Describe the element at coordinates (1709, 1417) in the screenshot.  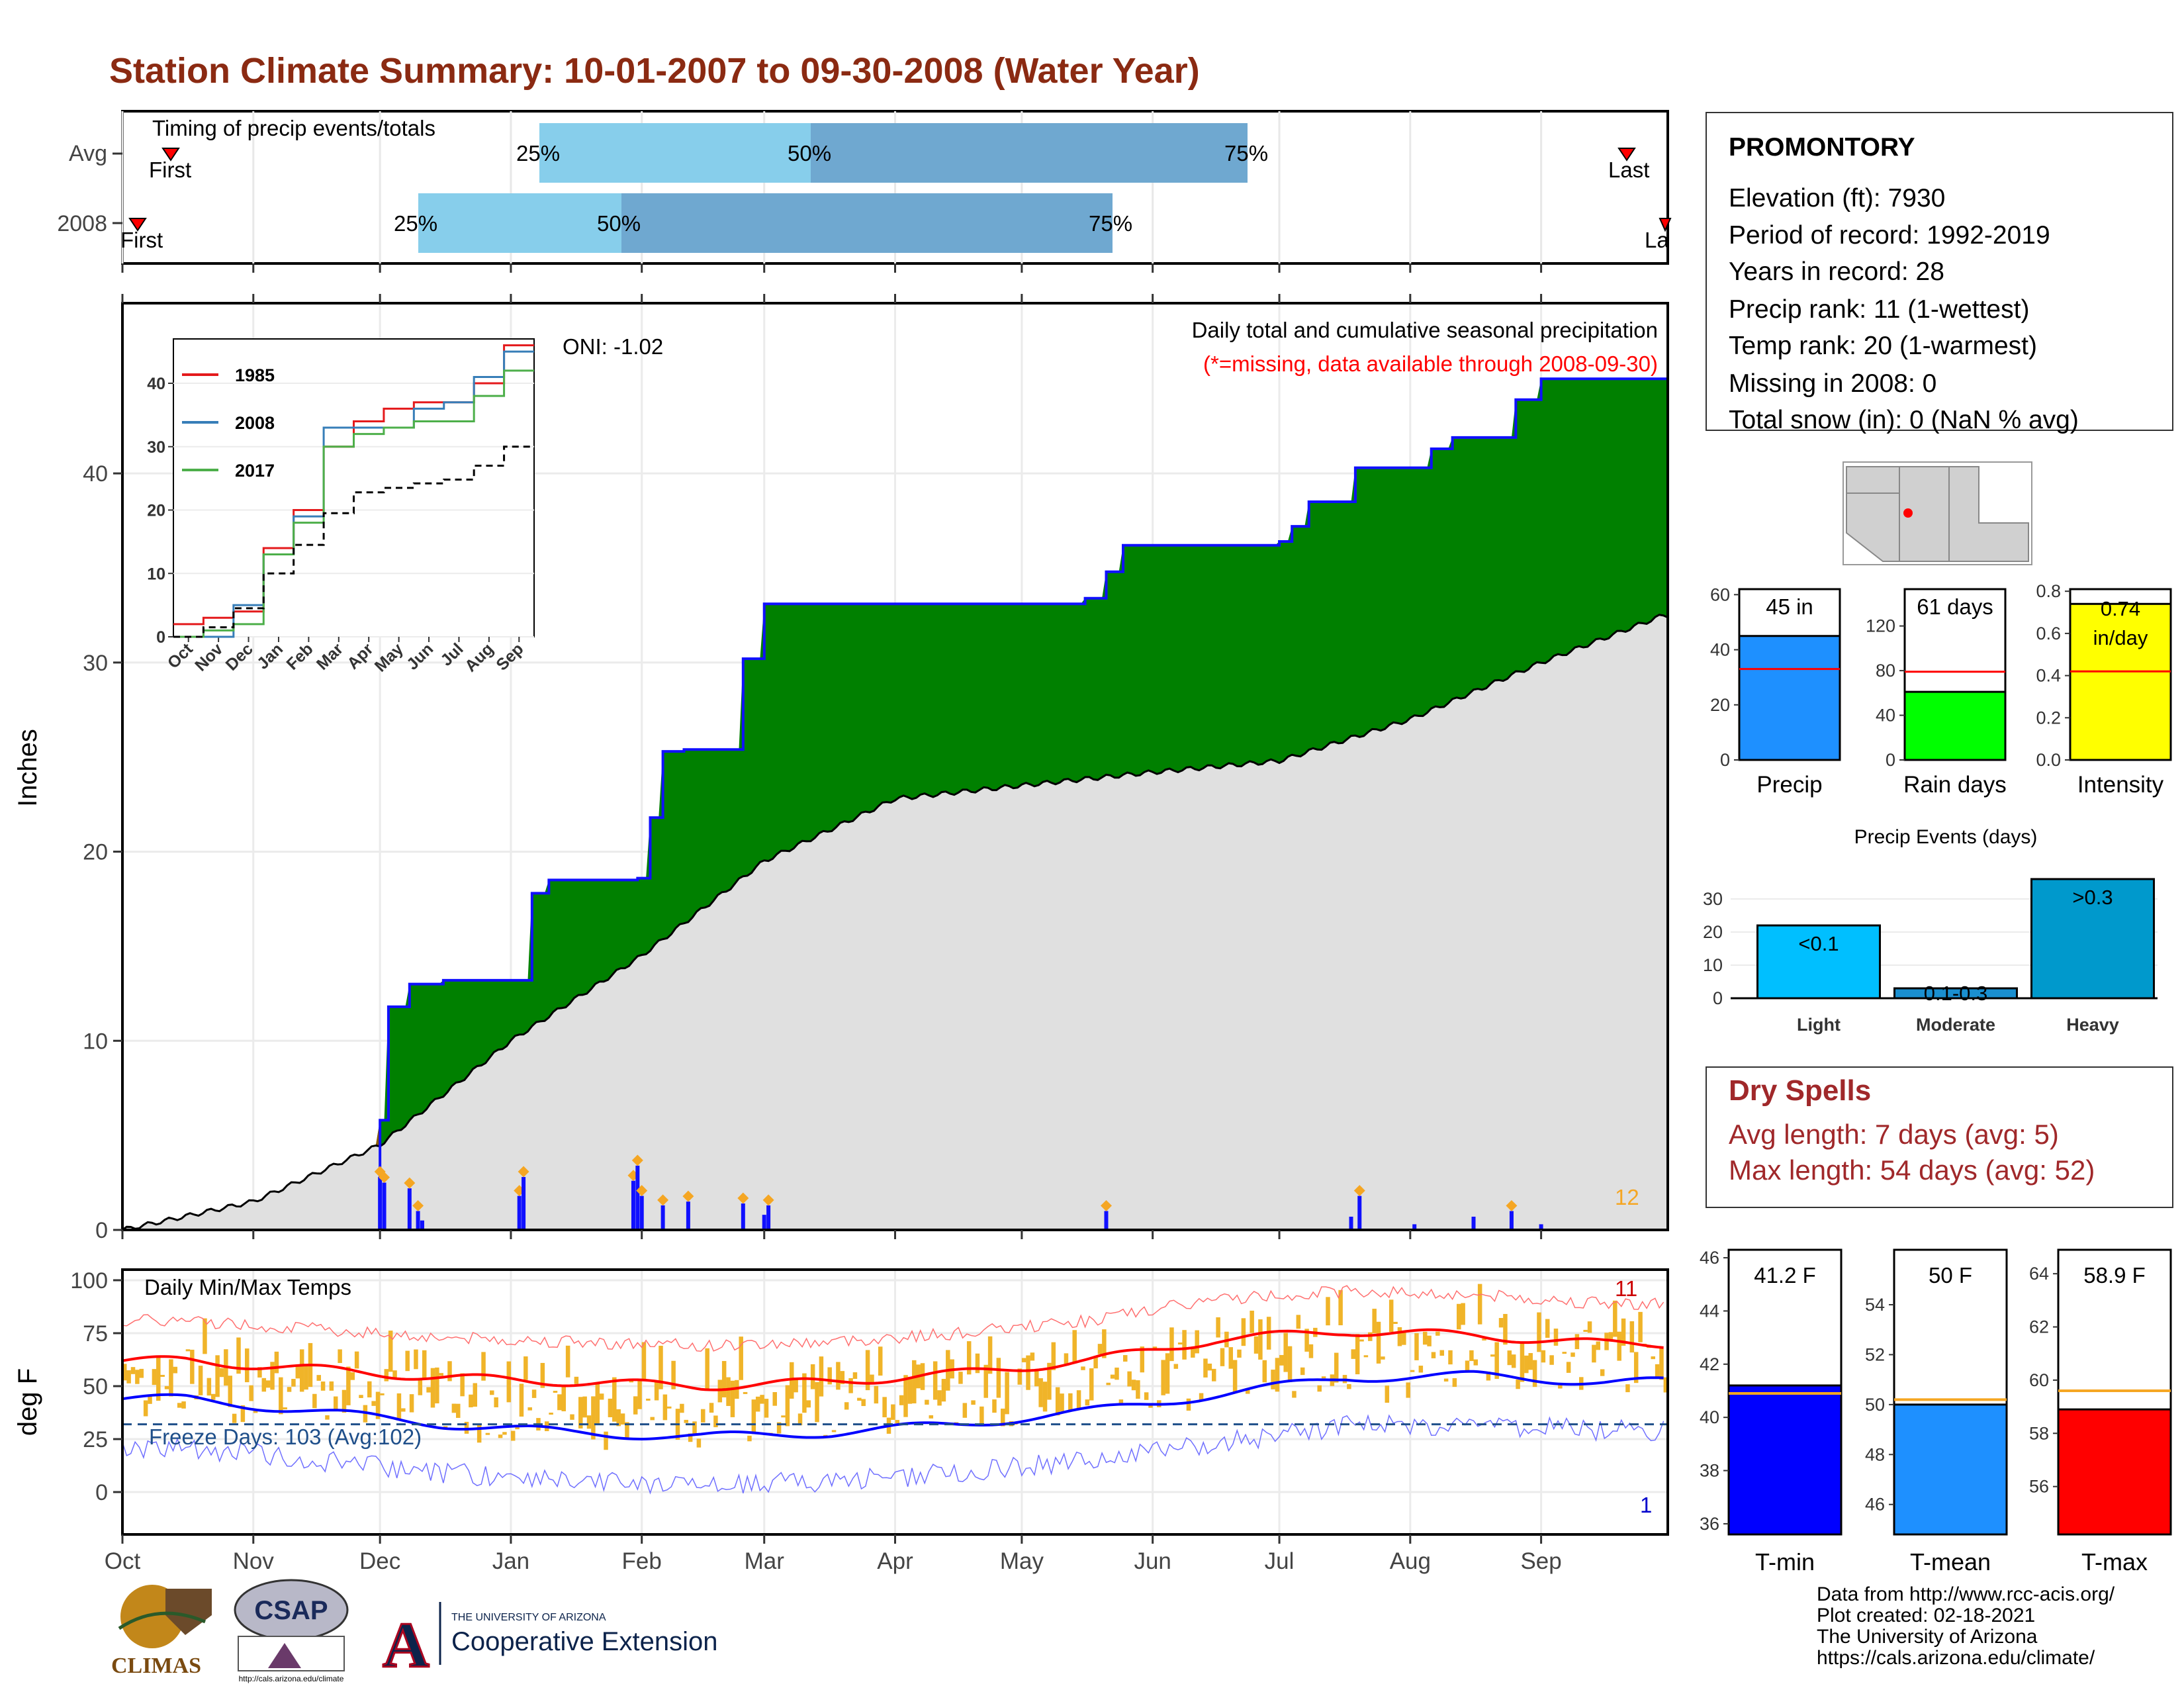
I see `temp-bar-tick-label: 40` at that location.